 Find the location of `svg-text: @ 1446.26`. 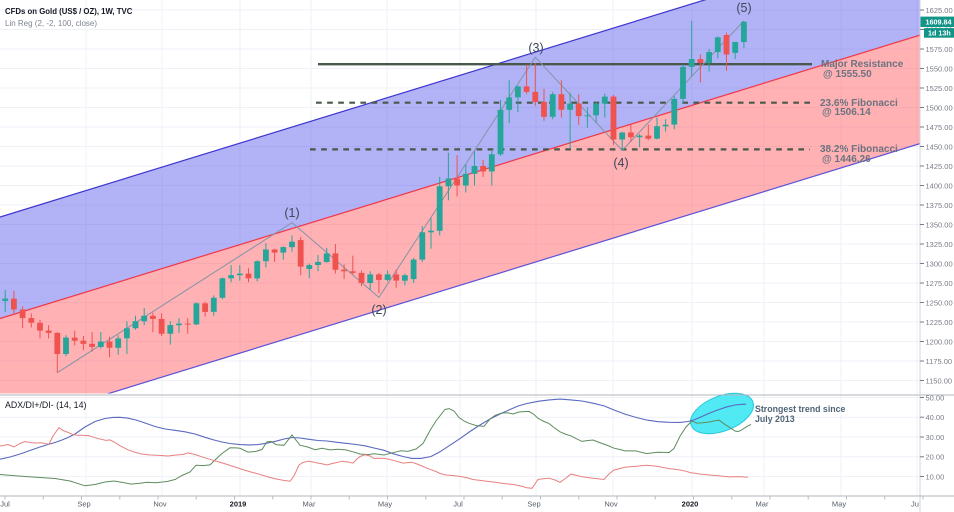

svg-text: @ 1446.26 is located at coordinates (846, 159).